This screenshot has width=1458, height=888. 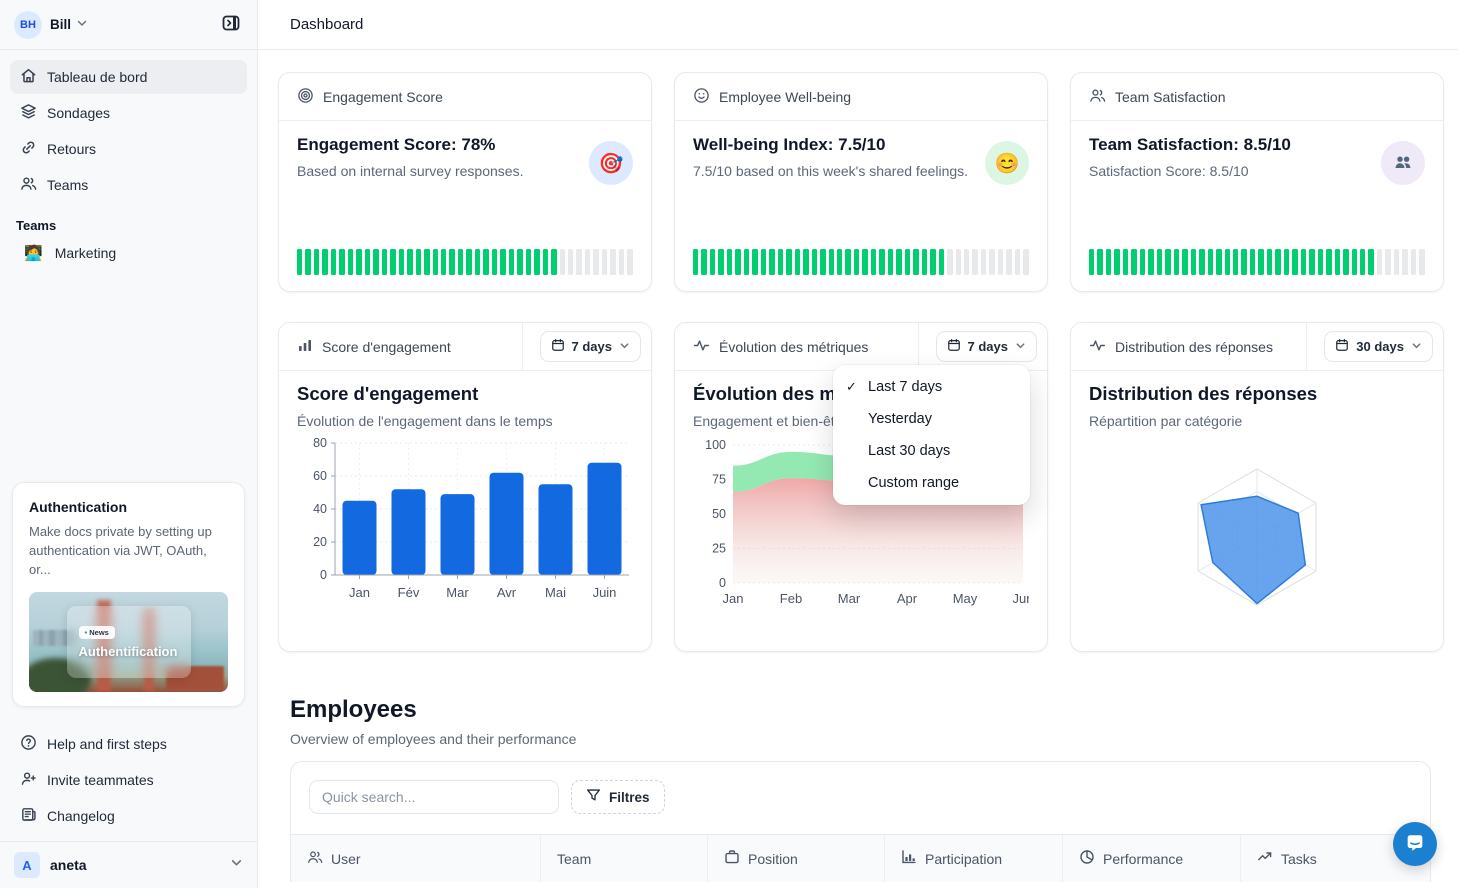 I want to click on response-distribution-card: Distribution des réponses 30 days, so click(x=1257, y=487).